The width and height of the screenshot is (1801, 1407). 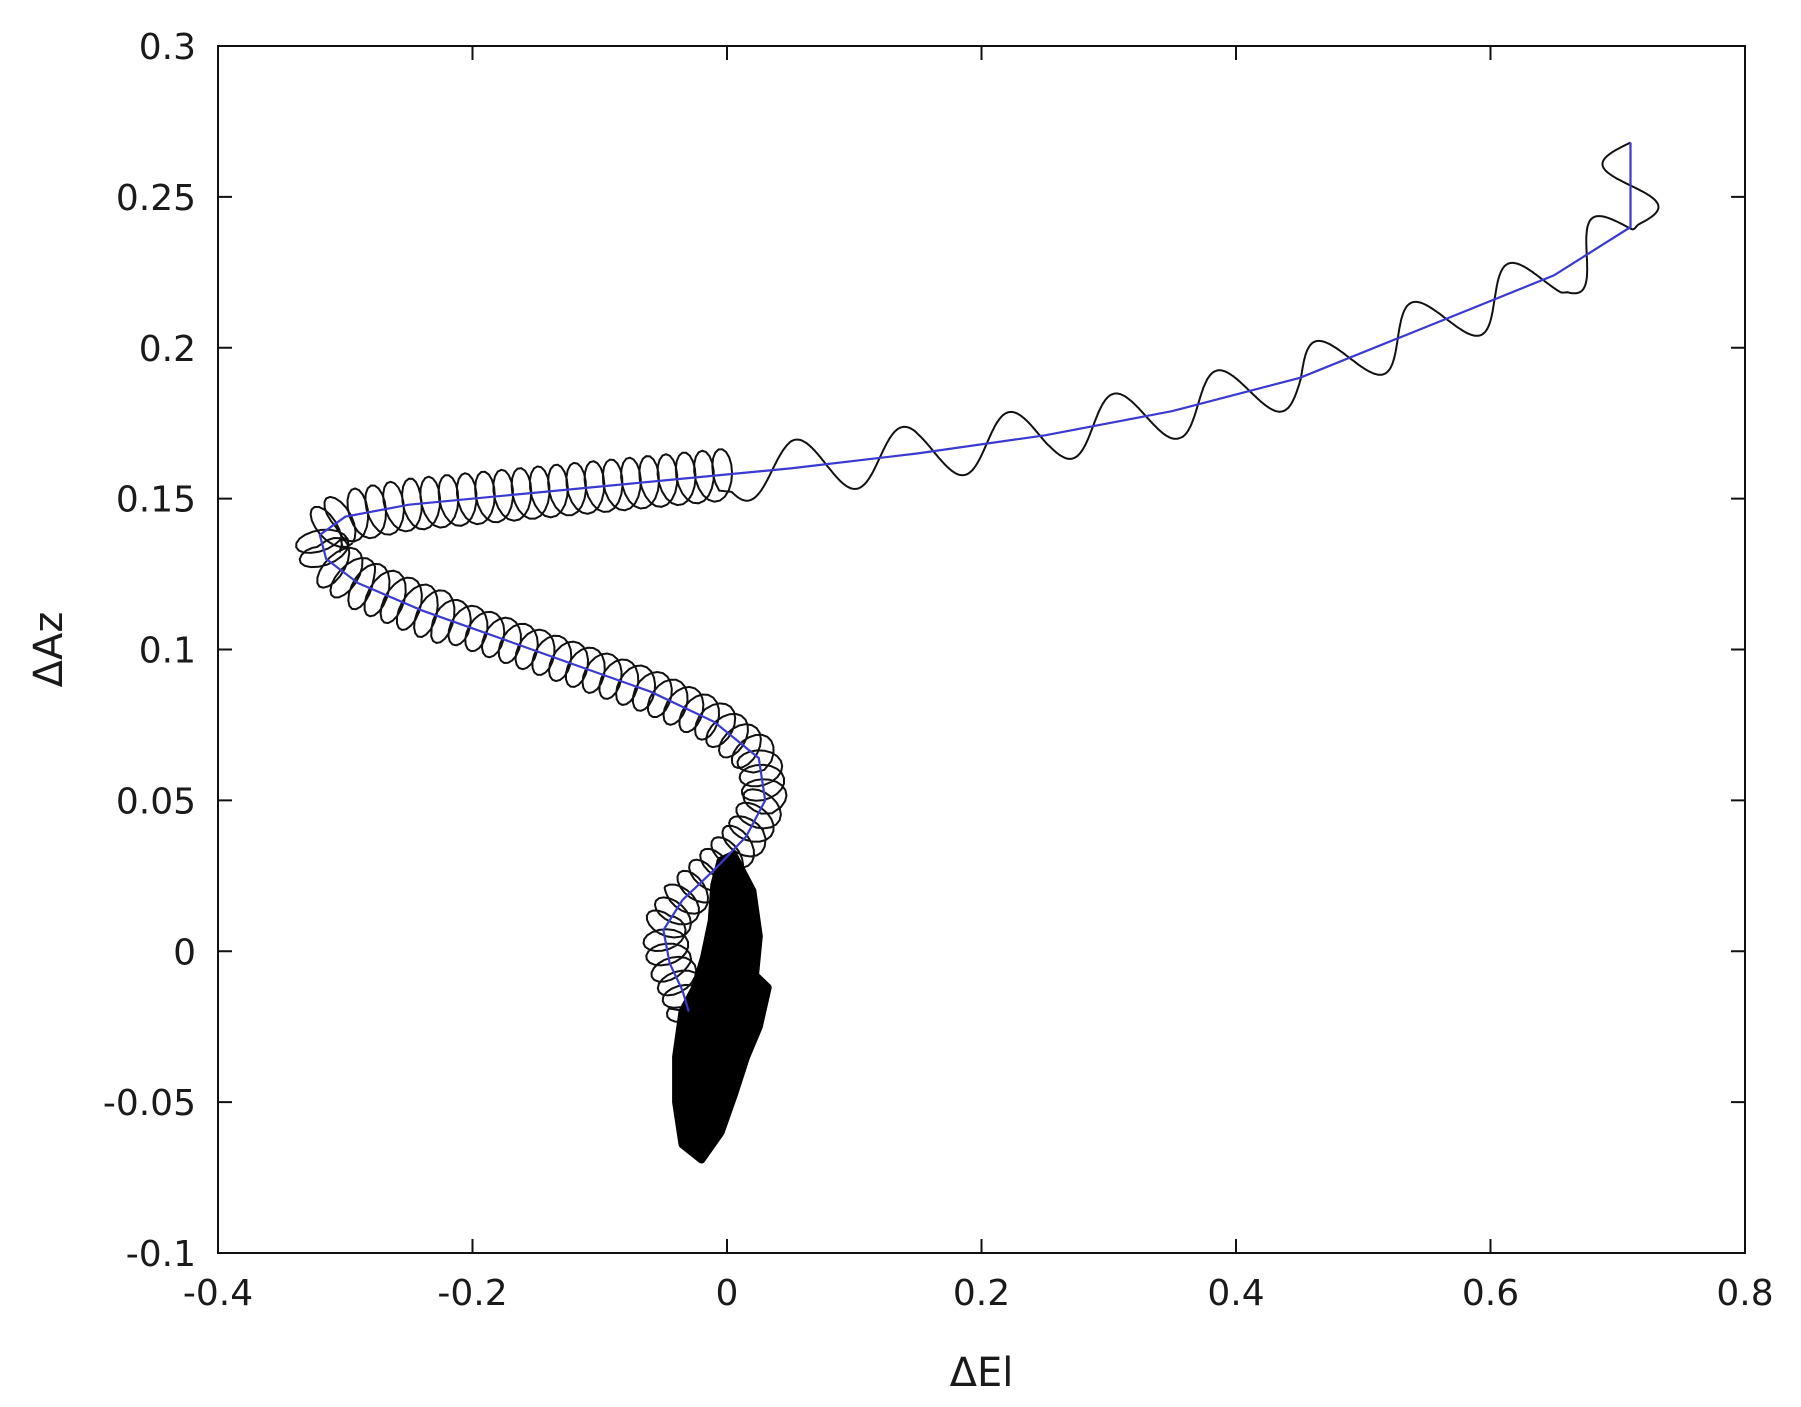 I want to click on y-tick-label: -0.1, so click(x=161, y=1254).